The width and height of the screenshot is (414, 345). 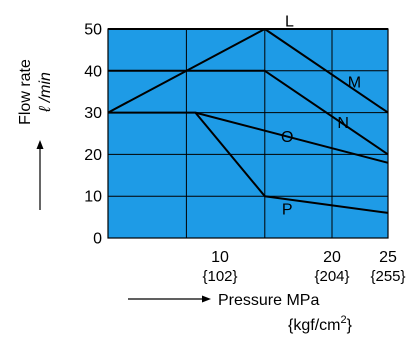 I want to click on y-tick-label: 10, so click(x=93, y=197).